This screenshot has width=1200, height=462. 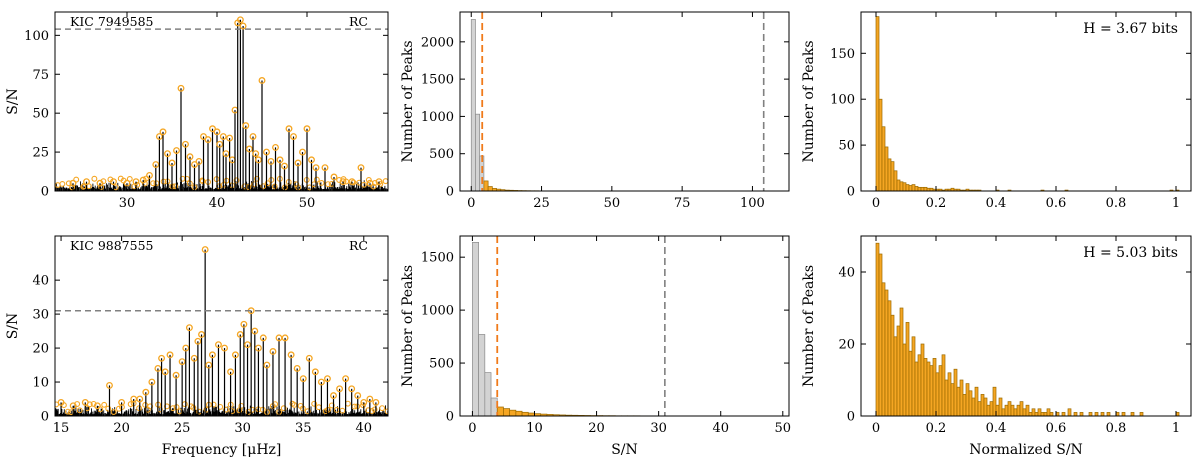 I want to click on y-tick-label: 1000, so click(x=437, y=117).